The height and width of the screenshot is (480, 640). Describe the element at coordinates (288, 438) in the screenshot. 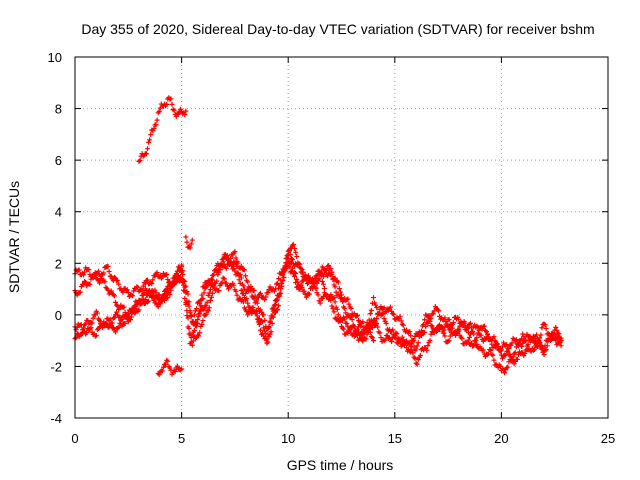

I see `x-tick-label: 10` at that location.